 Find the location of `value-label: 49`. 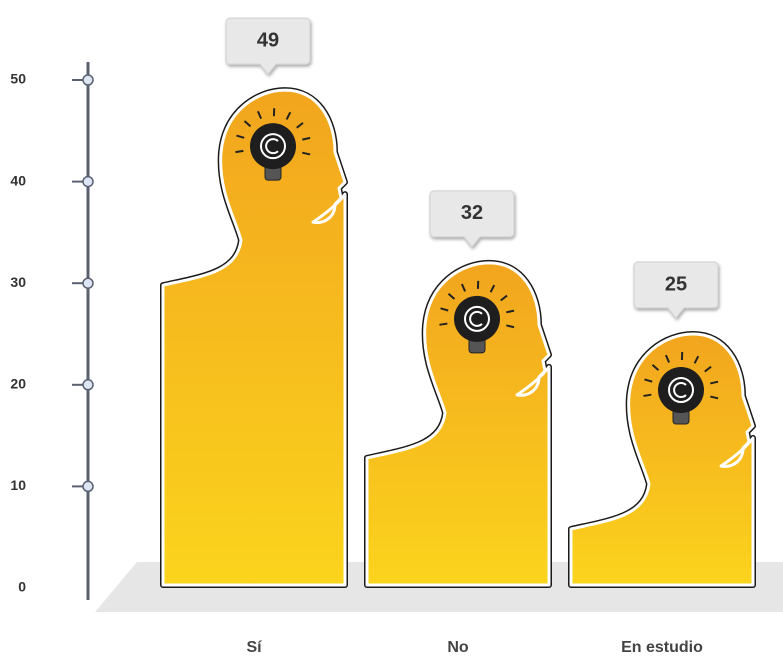

value-label: 49 is located at coordinates (268, 40).